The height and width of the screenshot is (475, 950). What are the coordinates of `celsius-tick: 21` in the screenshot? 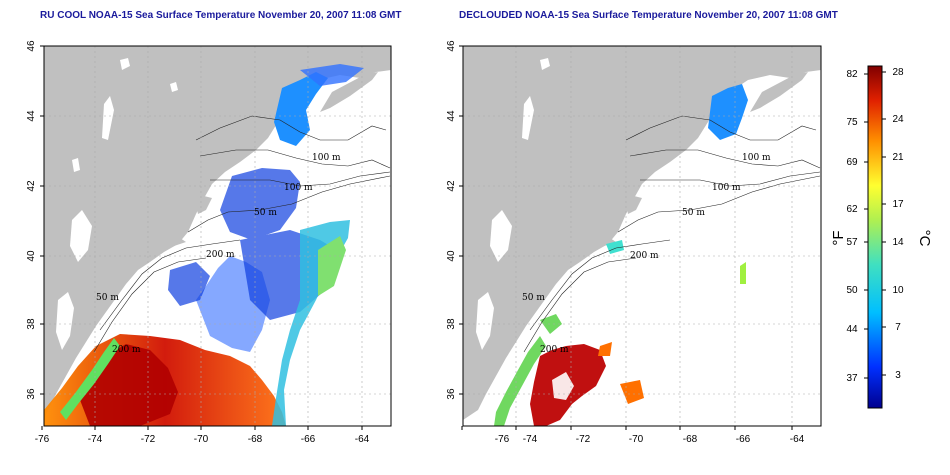 It's located at (898, 157).